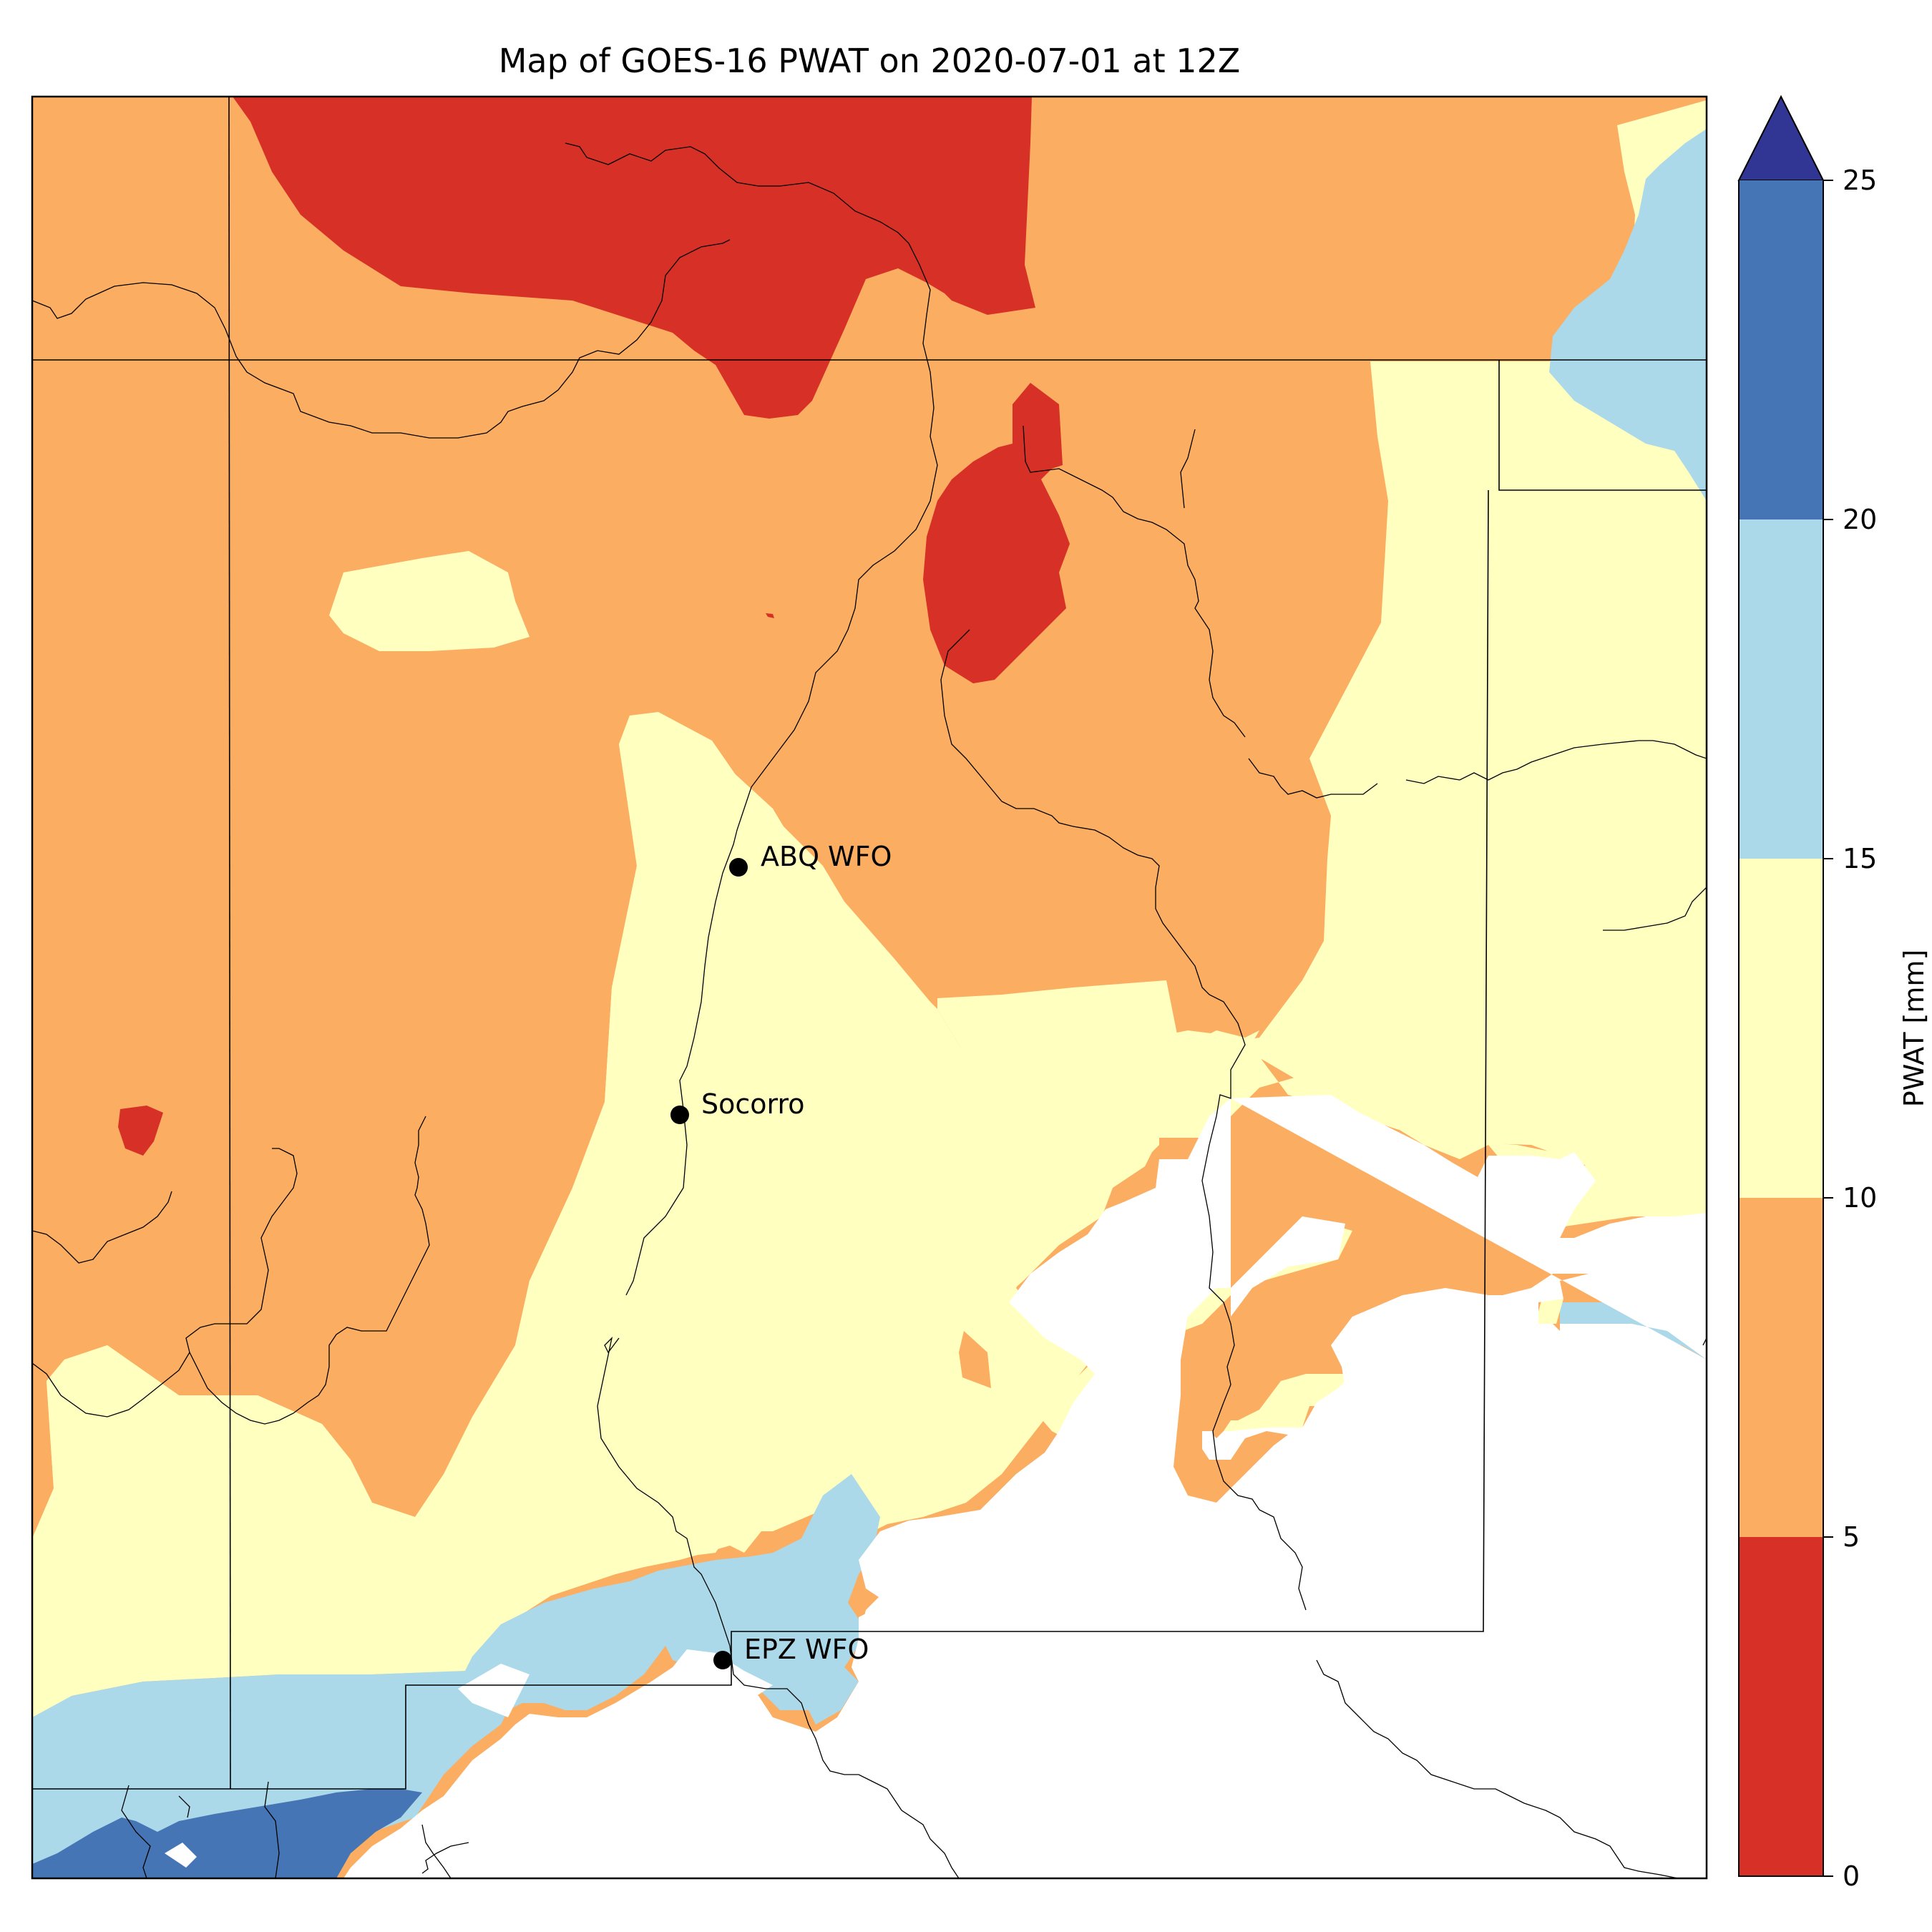  What do you see at coordinates (1860, 180) in the screenshot?
I see `colorbar-tick-label: 25` at bounding box center [1860, 180].